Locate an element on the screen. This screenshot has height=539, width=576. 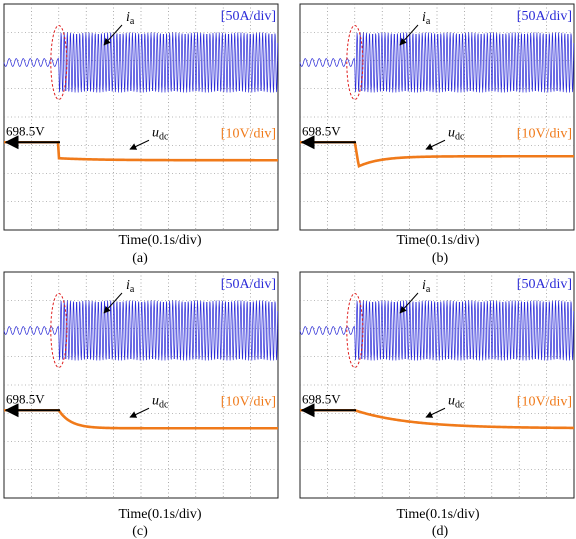
panel-label: (d) is located at coordinates (440, 531).